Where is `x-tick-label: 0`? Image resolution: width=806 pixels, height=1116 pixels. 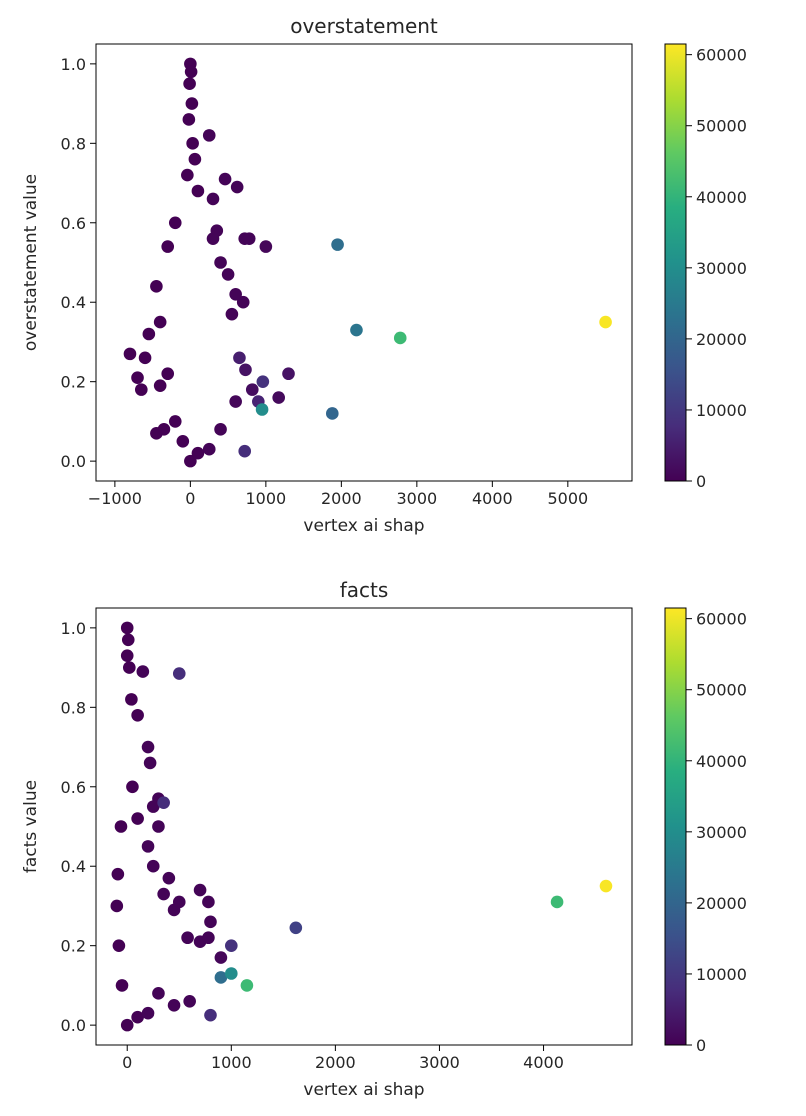
x-tick-label: 0 is located at coordinates (127, 1062).